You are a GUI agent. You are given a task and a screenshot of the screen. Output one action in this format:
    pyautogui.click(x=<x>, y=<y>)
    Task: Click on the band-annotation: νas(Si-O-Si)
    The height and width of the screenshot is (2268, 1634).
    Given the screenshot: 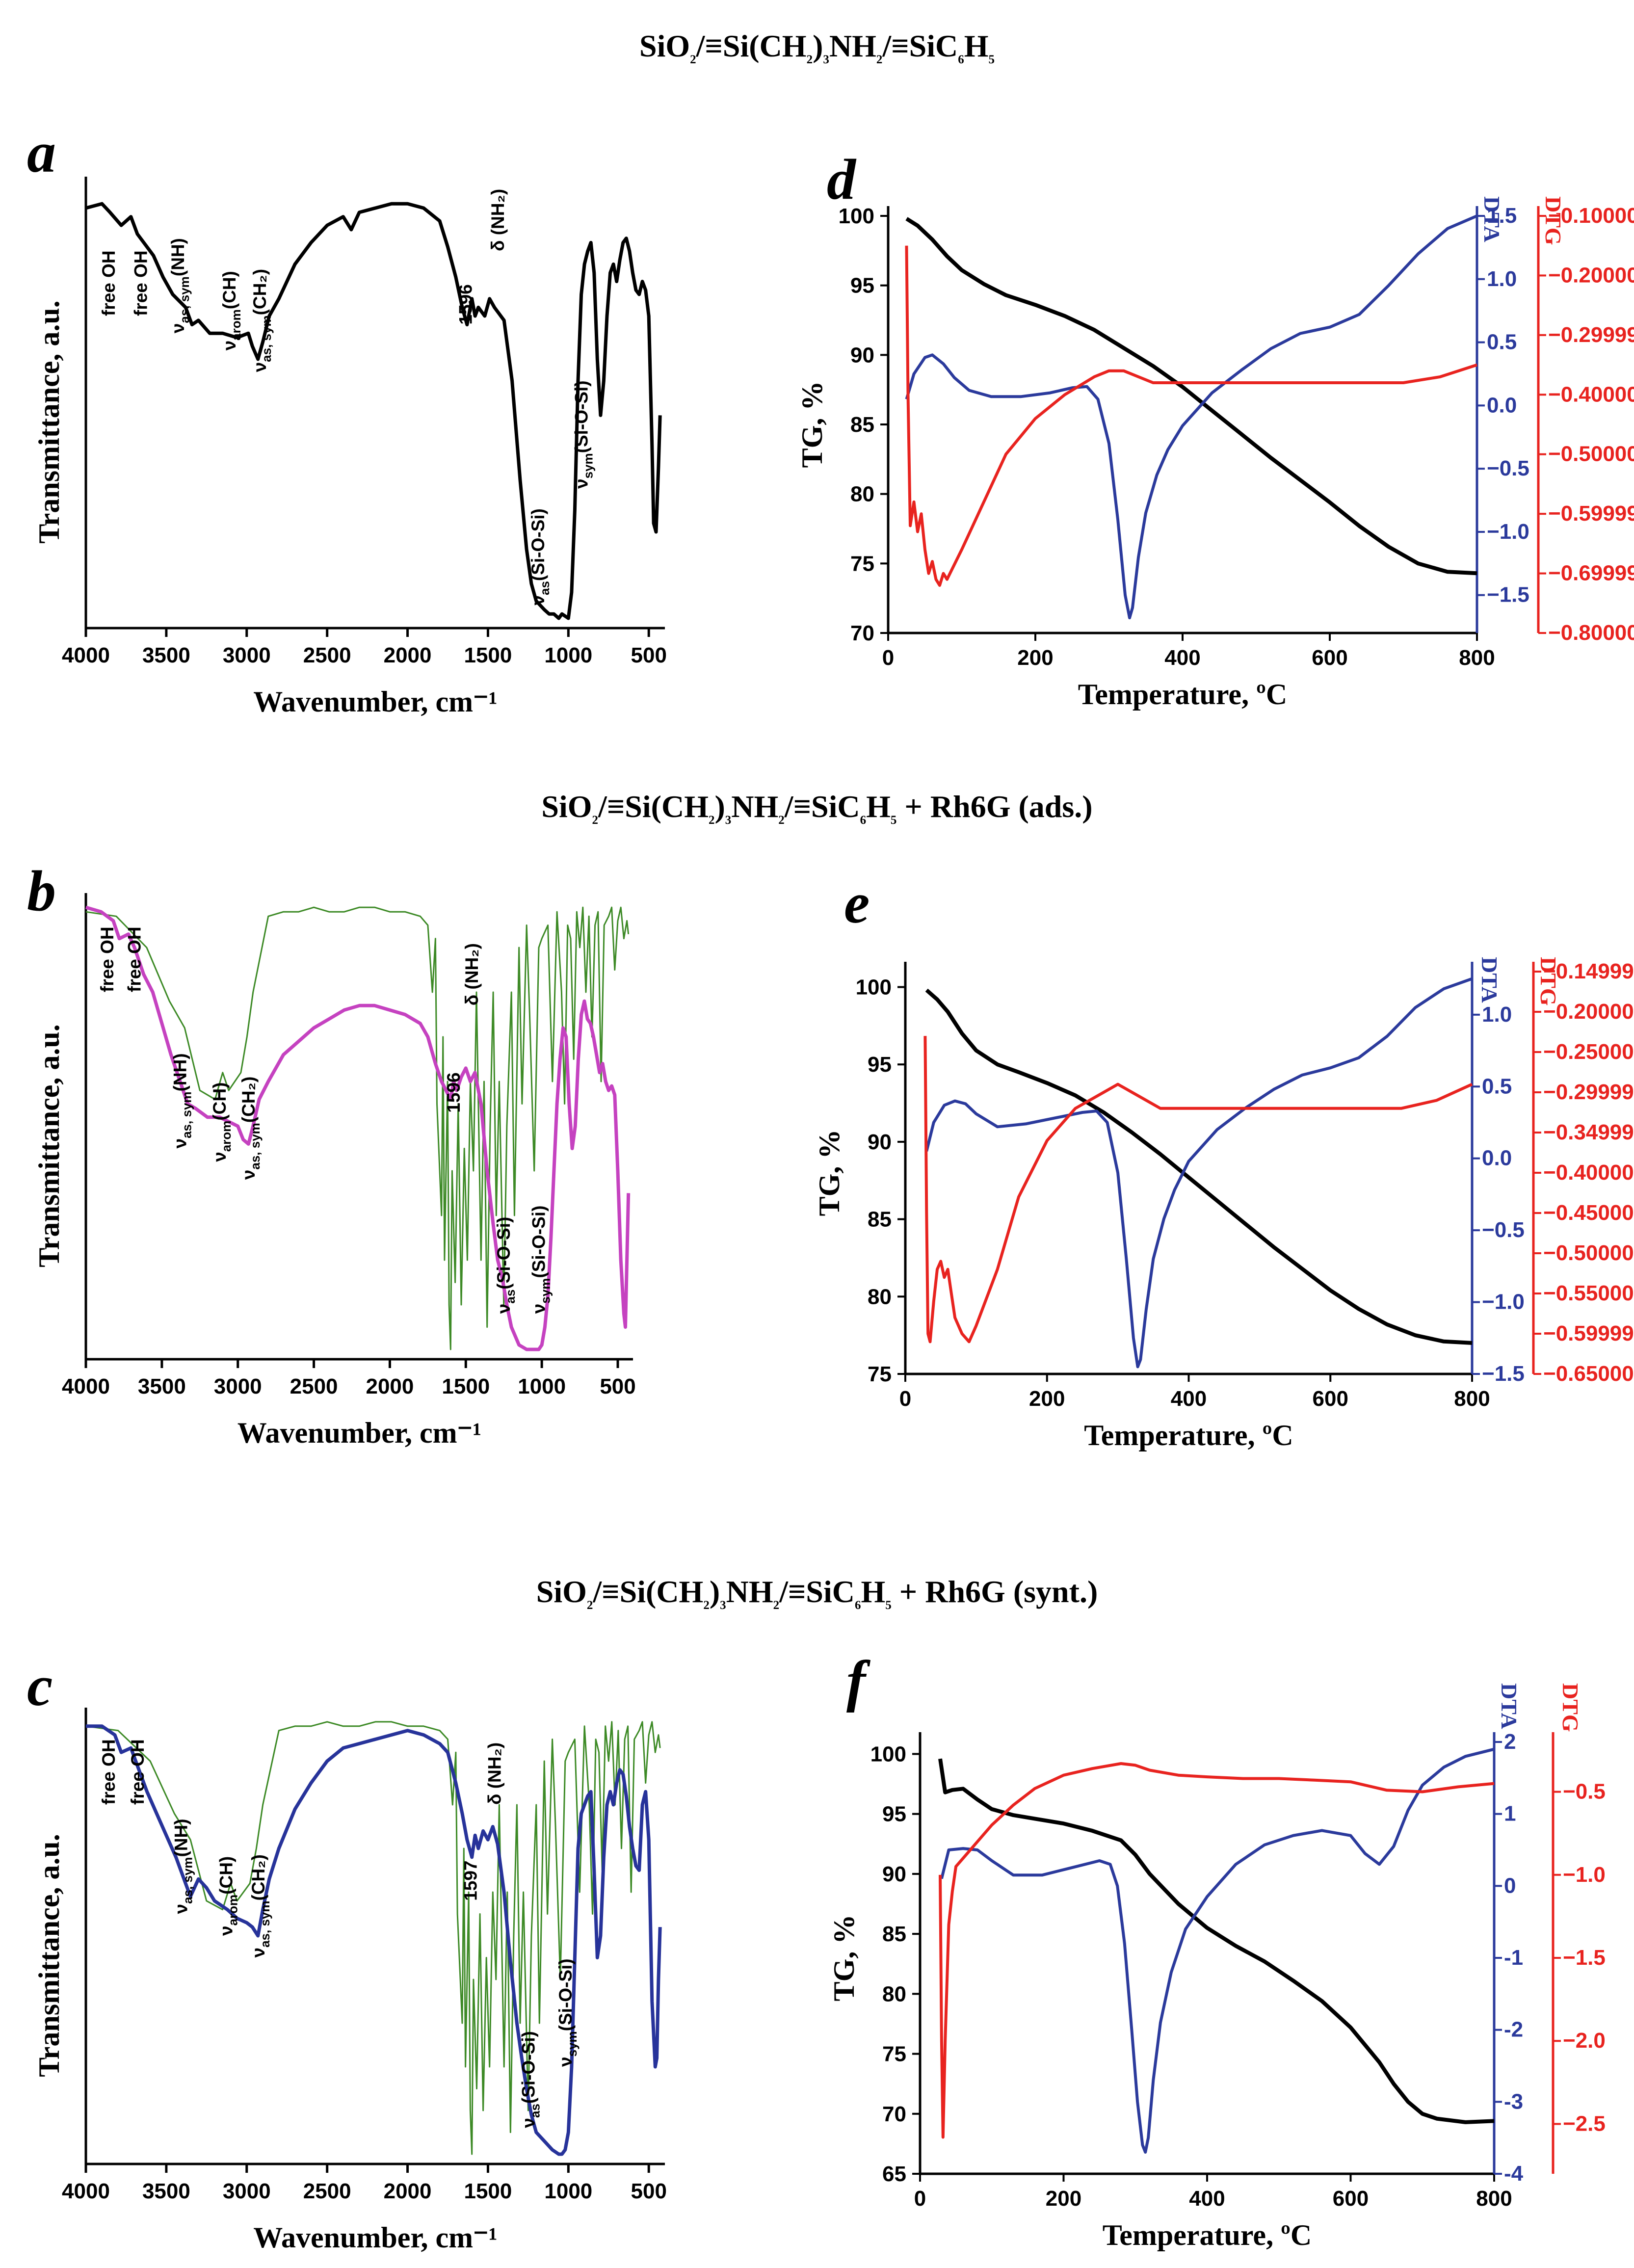 What is the action you would take?
    pyautogui.click(x=540, y=556)
    